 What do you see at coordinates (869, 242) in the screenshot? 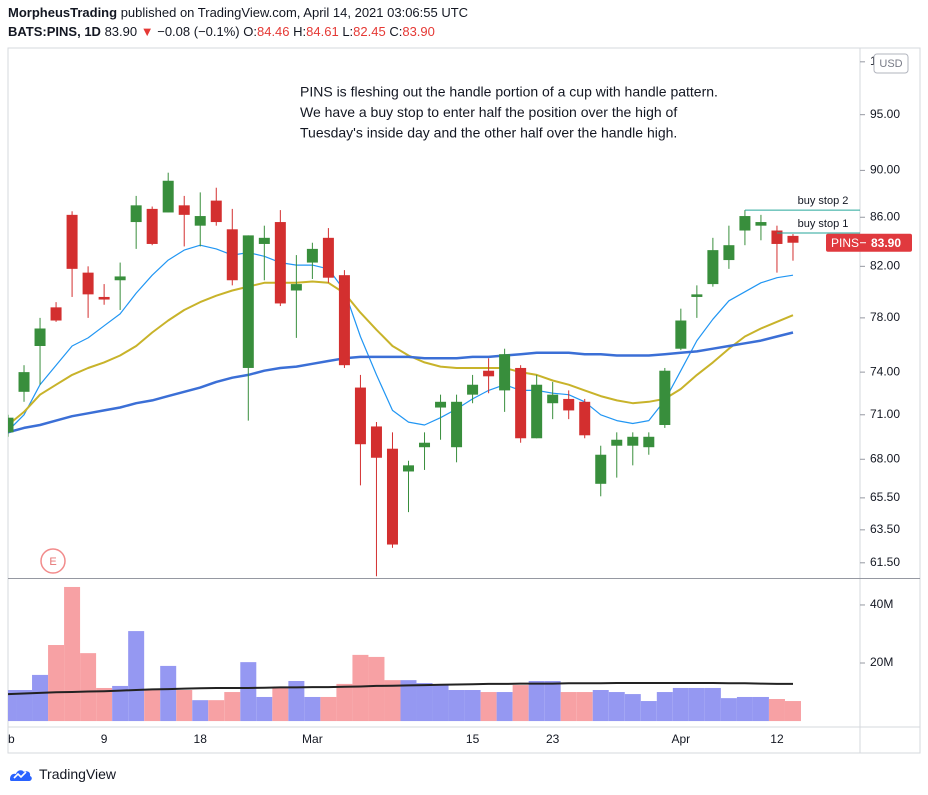
I see `last-price-badge` at bounding box center [869, 242].